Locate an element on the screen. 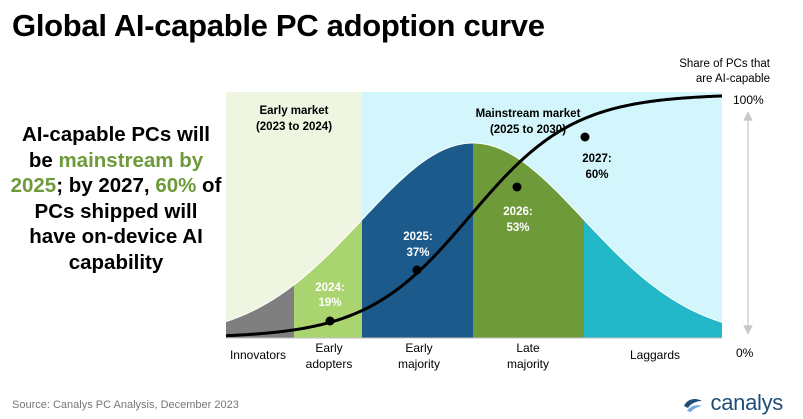 Image resolution: width=803 pixels, height=419 pixels. chart-title: Global AI-capable PC adoption curve is located at coordinates (278, 25).